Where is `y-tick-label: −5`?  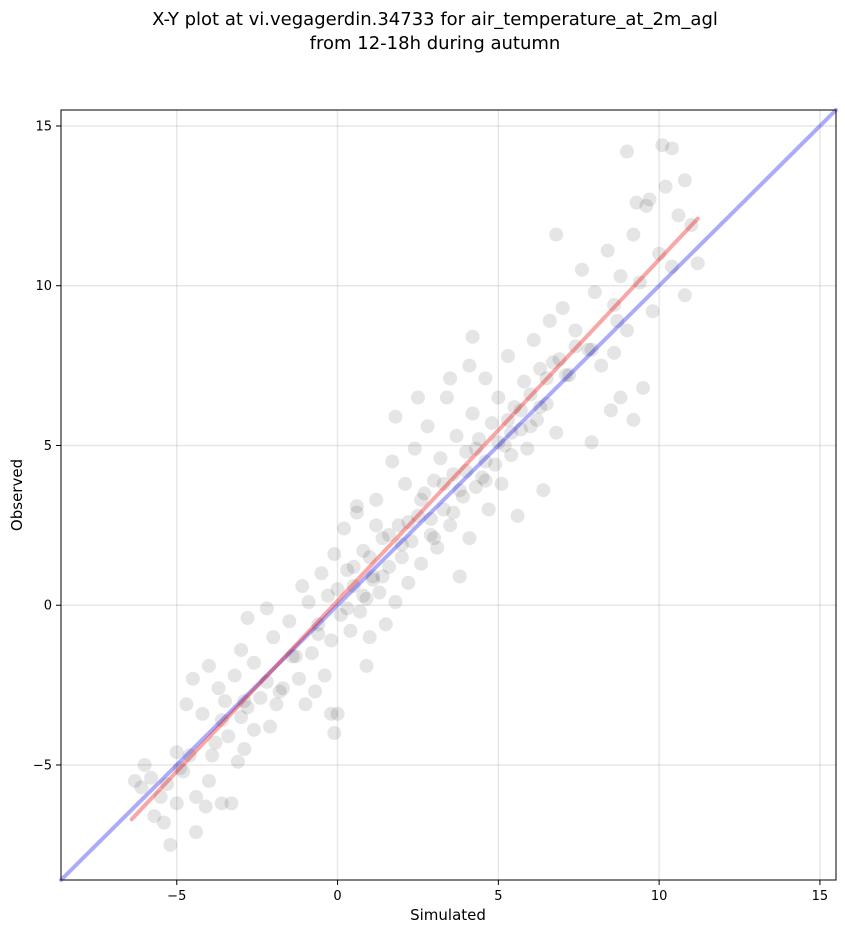 y-tick-label: −5 is located at coordinates (42, 765).